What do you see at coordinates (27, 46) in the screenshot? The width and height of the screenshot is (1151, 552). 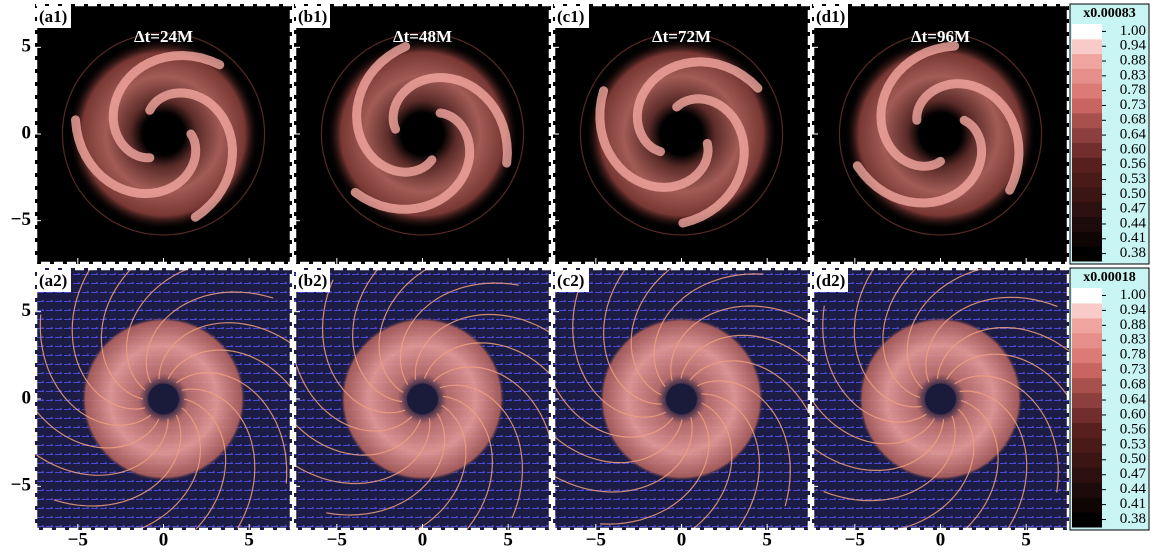 I see `y-tick-label: 5` at bounding box center [27, 46].